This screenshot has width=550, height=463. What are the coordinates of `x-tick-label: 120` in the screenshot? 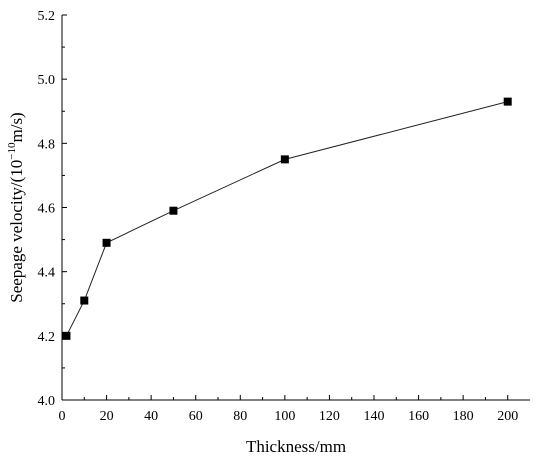 It's located at (329, 416).